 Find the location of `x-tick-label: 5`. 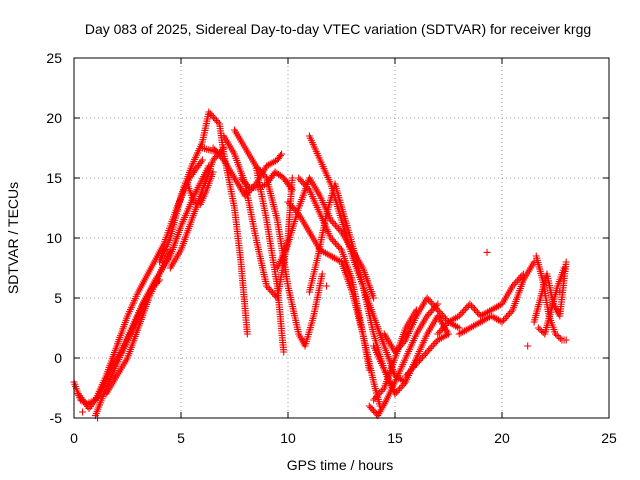

x-tick-label: 5 is located at coordinates (181, 438).